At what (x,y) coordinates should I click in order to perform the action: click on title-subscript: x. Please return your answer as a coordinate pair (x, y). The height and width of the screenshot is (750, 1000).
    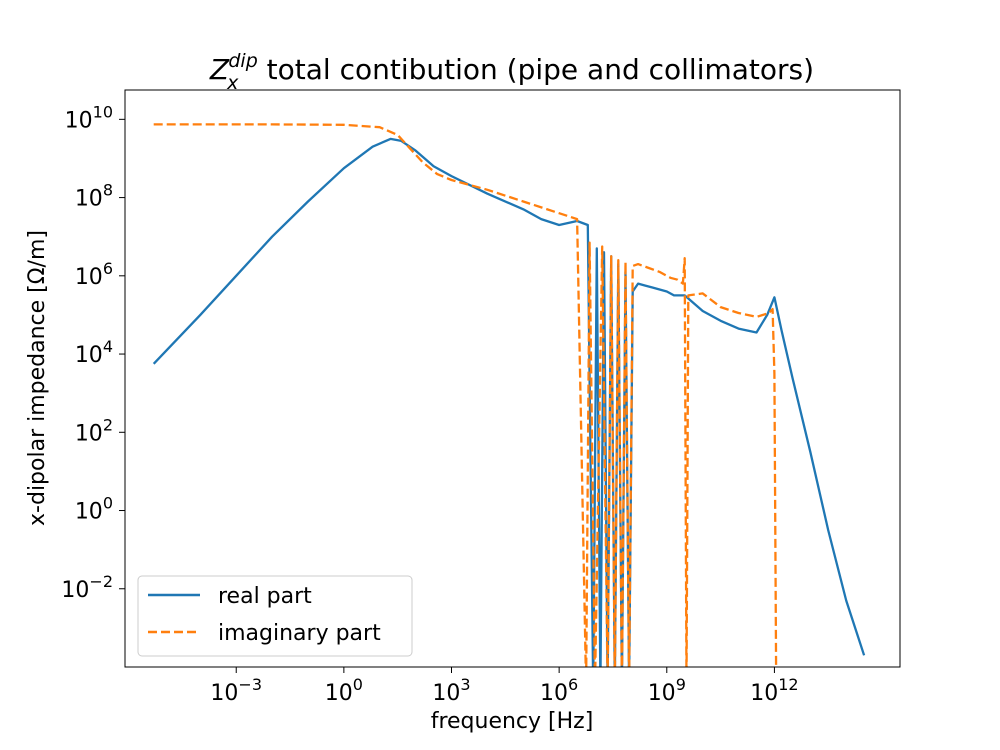
    Looking at the image, I should click on (232, 83).